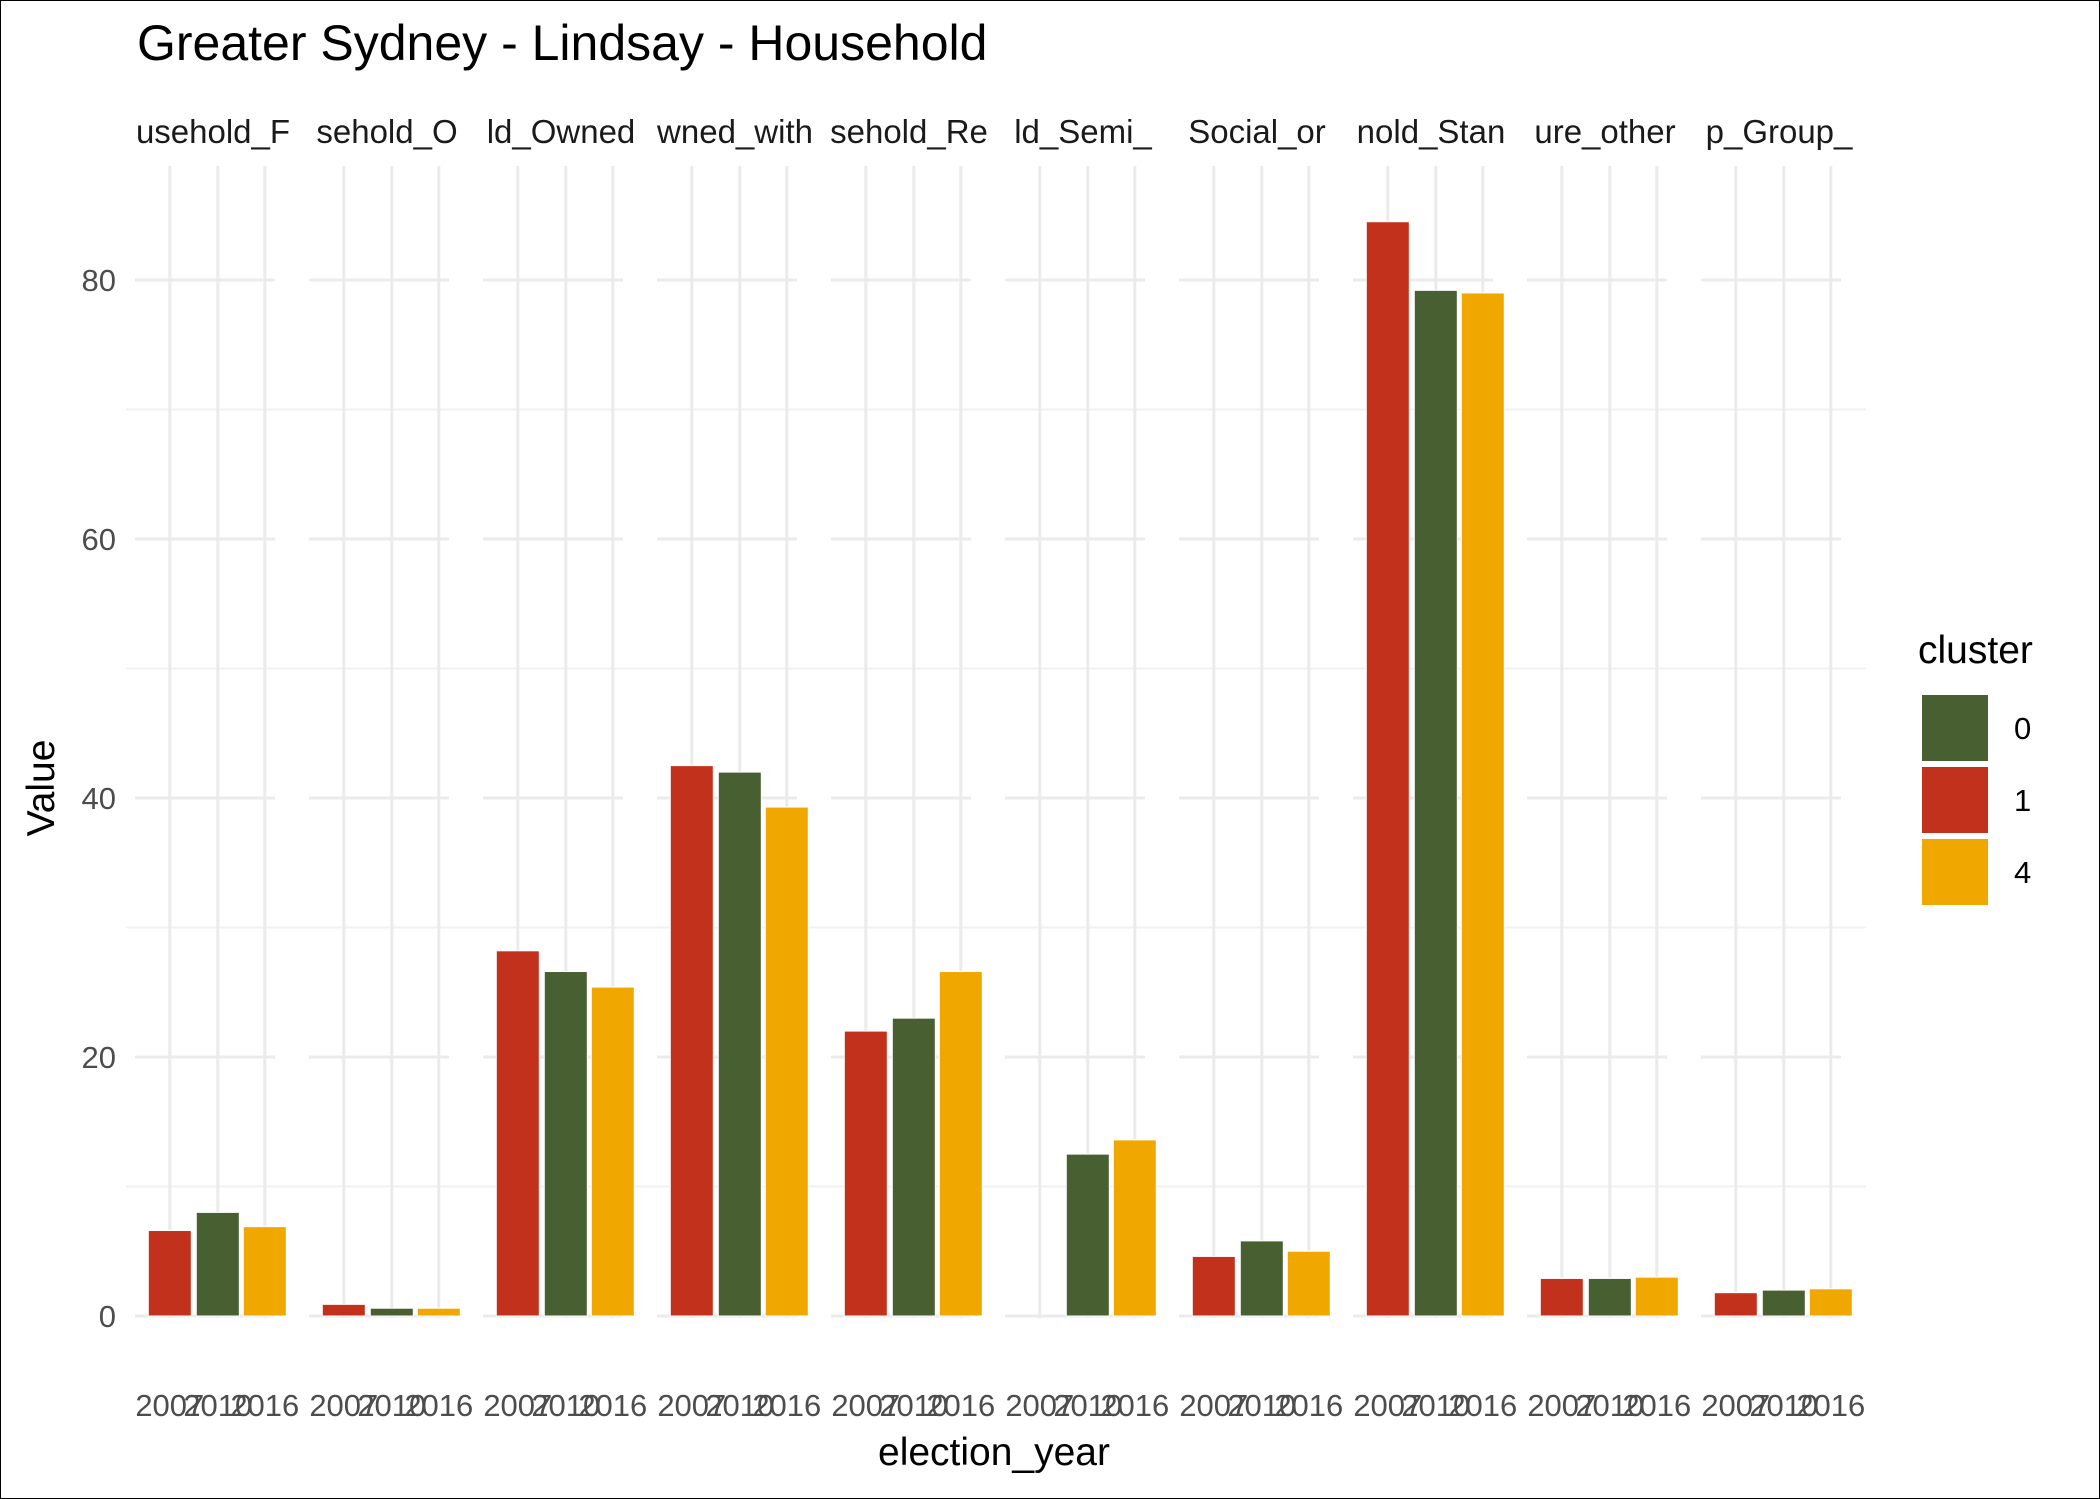 This screenshot has width=2100, height=1499. Describe the element at coordinates (1257, 131) in the screenshot. I see `facet-strip-label: Social_or` at that location.